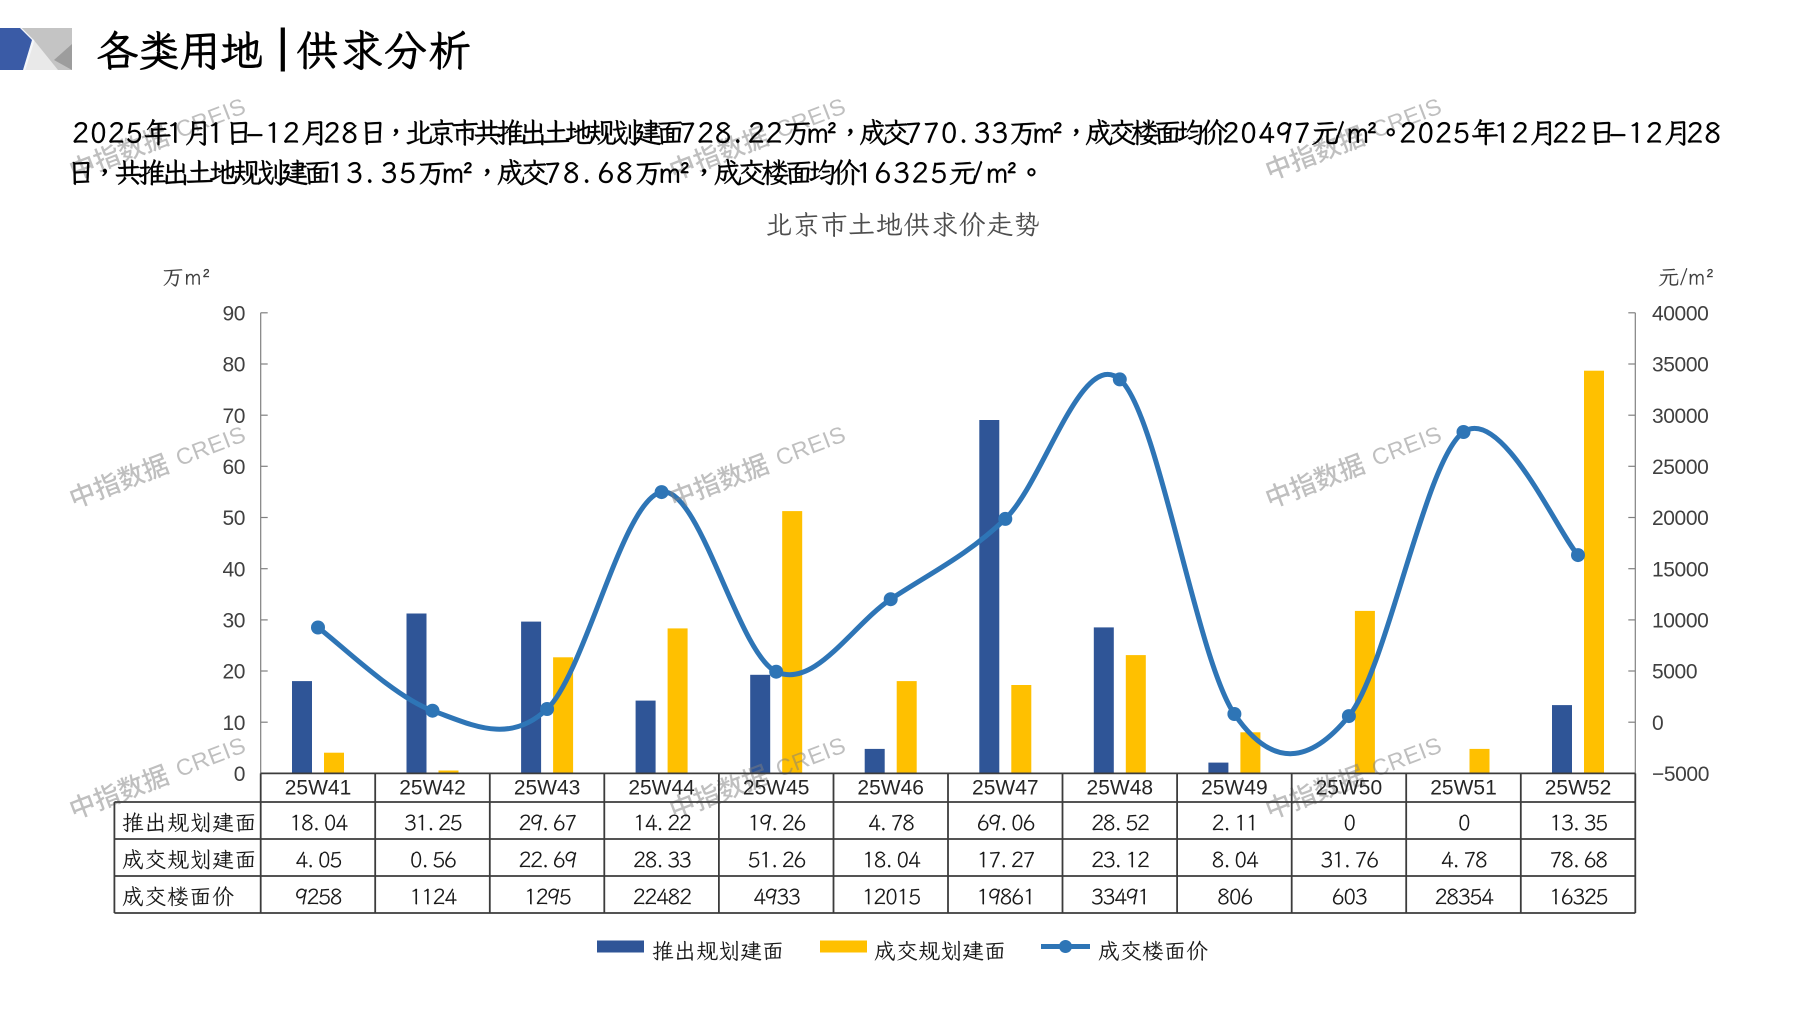 The image size is (1797, 1015). What do you see at coordinates (1463, 788) in the screenshot?
I see `svg-text: 25W51` at bounding box center [1463, 788].